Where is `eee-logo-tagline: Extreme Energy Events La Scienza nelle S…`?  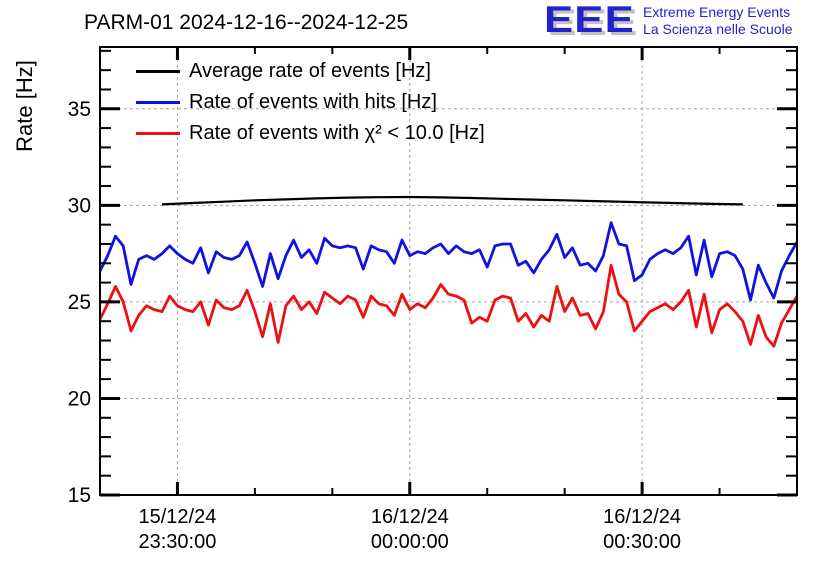 eee-logo-tagline: Extreme Energy Events La Scienza nelle S… is located at coordinates (717, 19).